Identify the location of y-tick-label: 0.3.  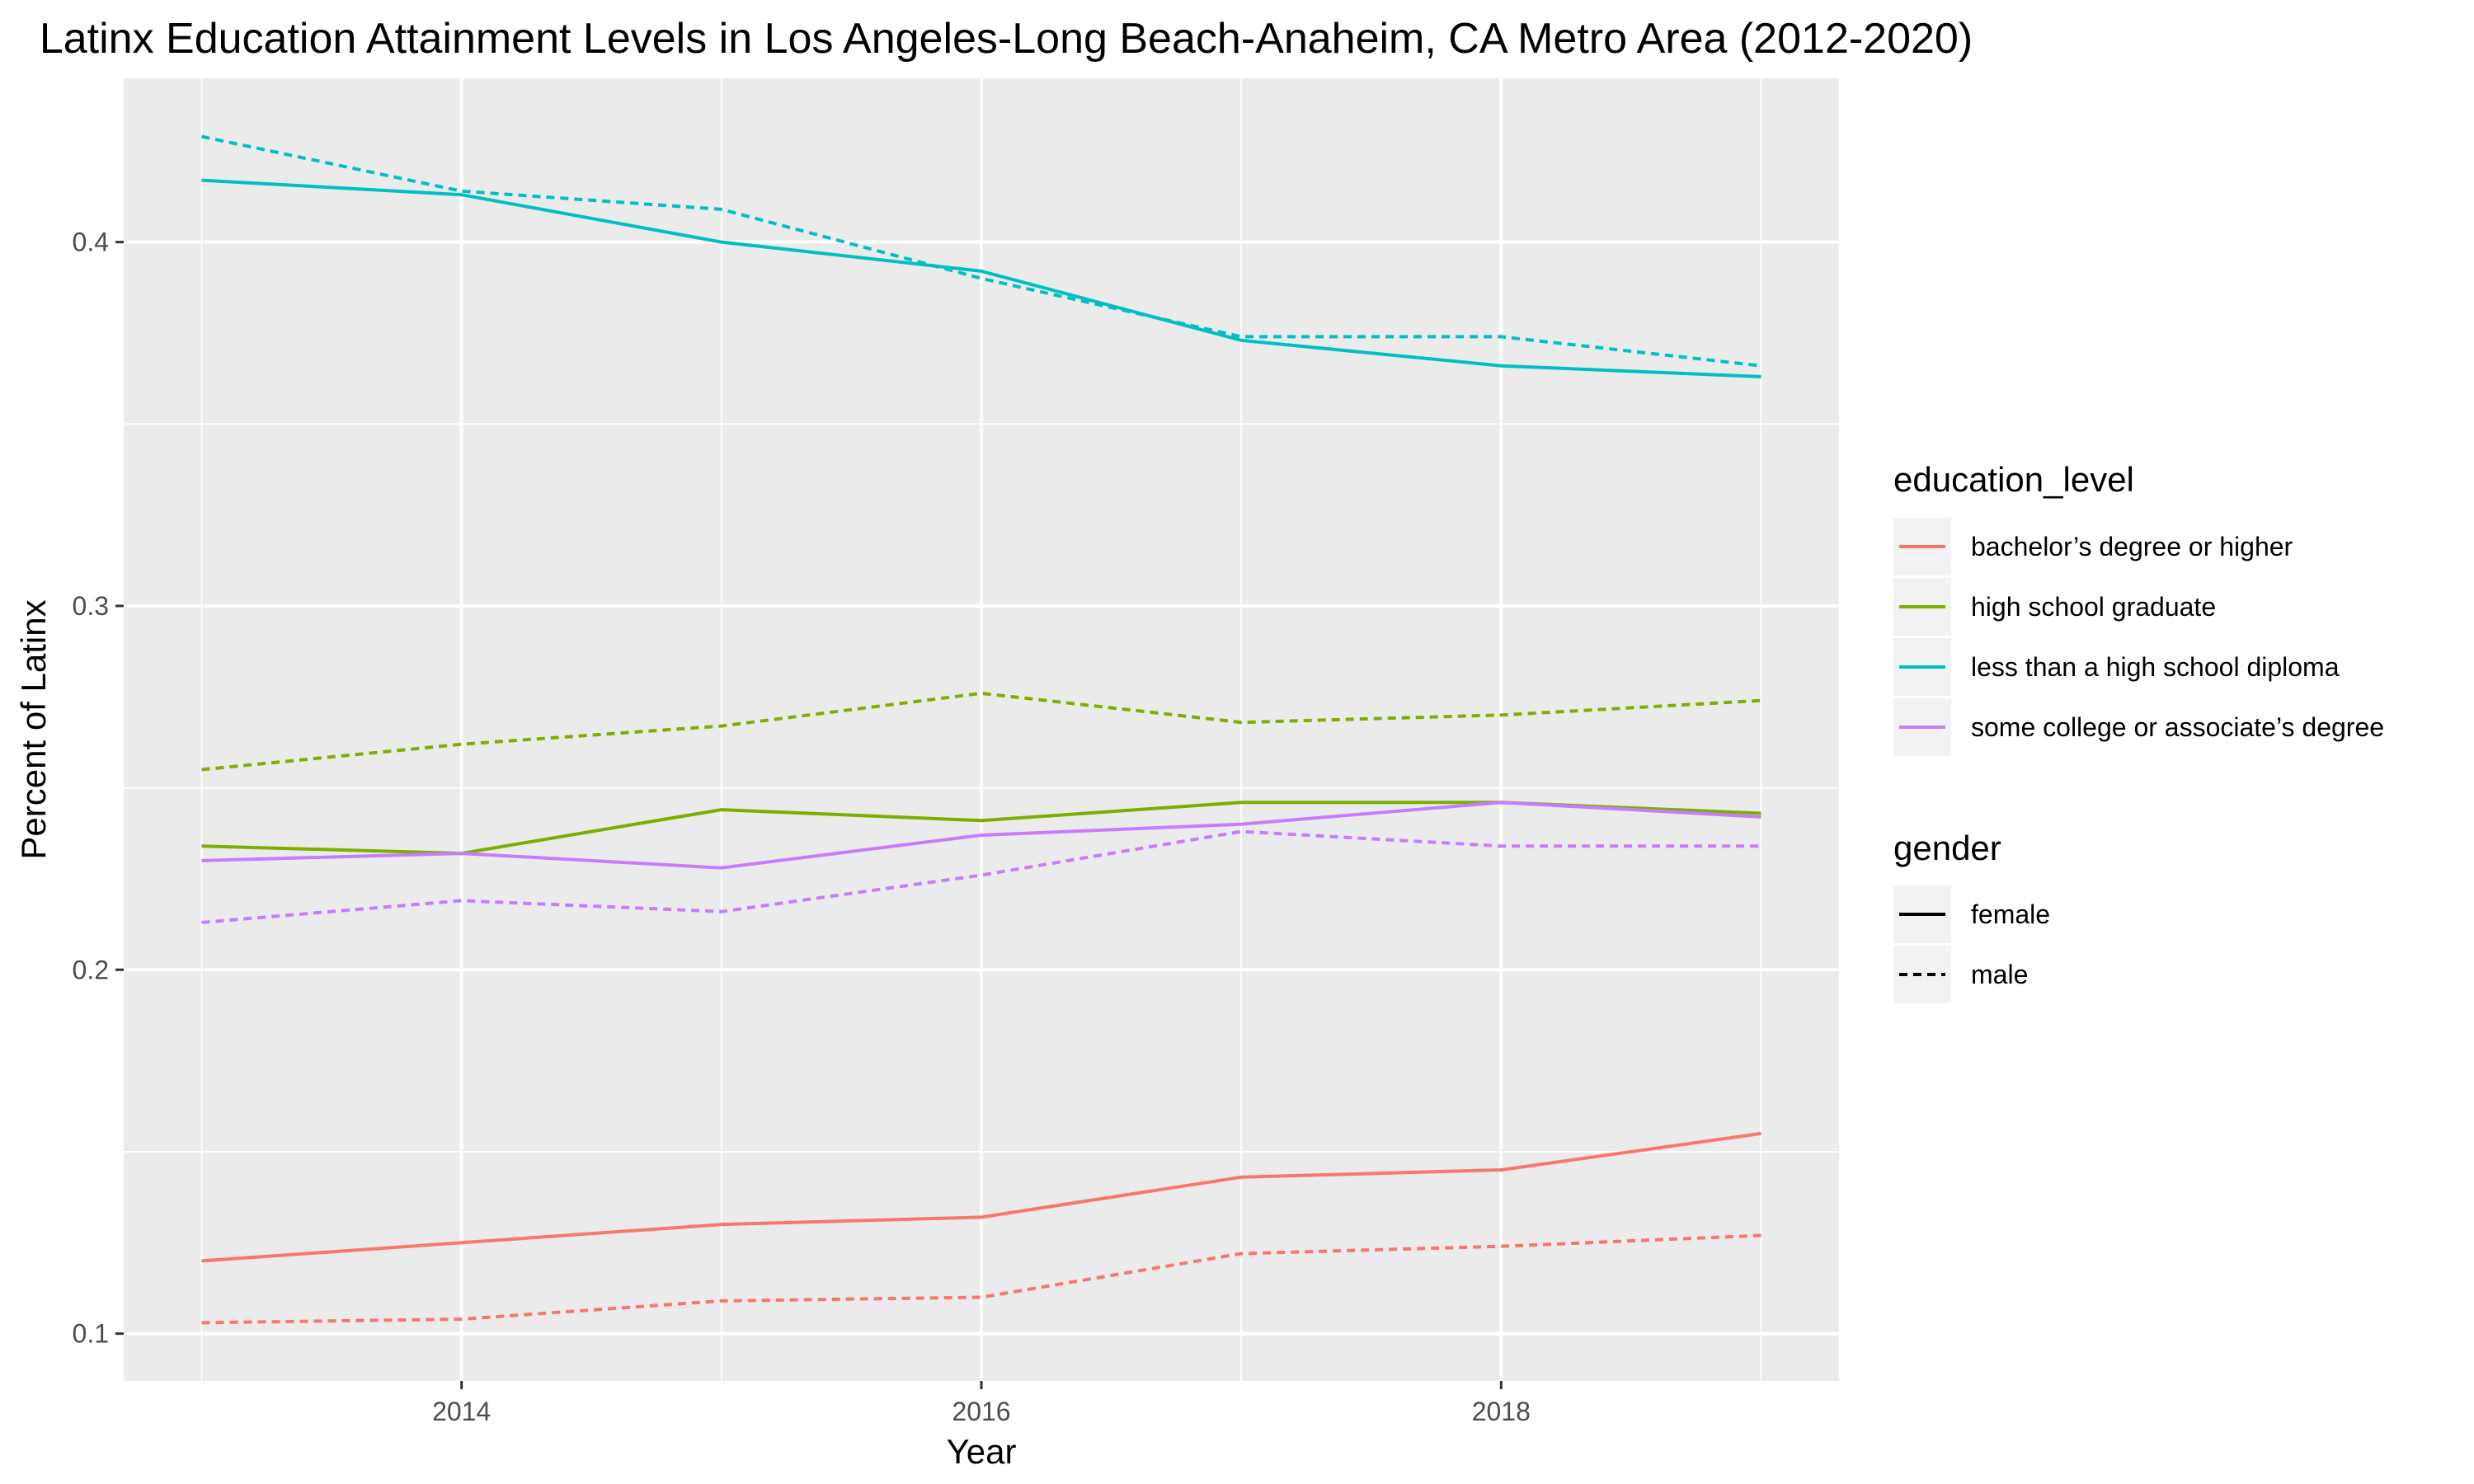
(91, 606).